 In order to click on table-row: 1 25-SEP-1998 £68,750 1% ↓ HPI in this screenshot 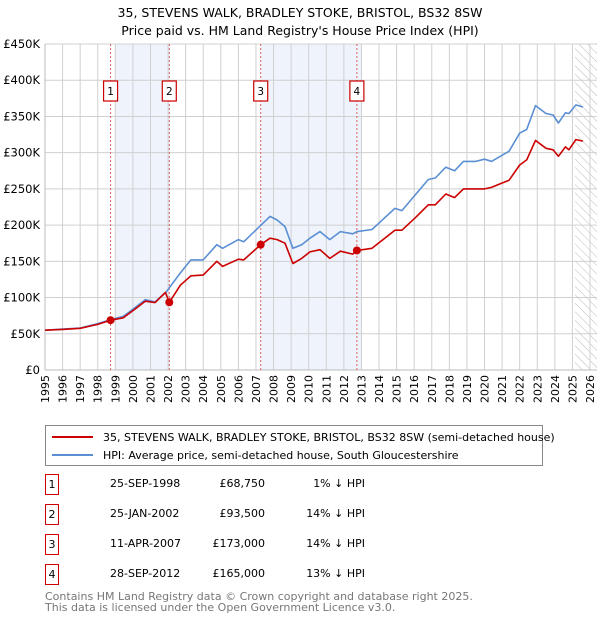, I will do `click(245, 484)`.